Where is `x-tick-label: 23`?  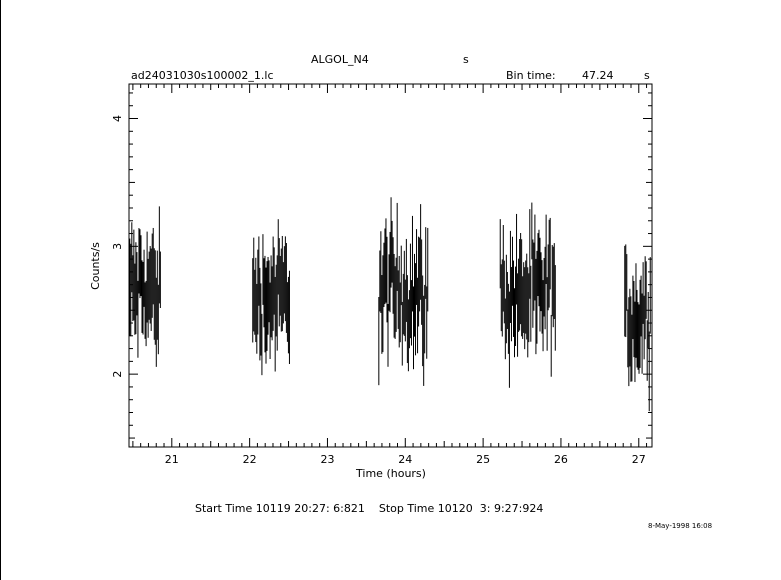
x-tick-label: 23 is located at coordinates (327, 459).